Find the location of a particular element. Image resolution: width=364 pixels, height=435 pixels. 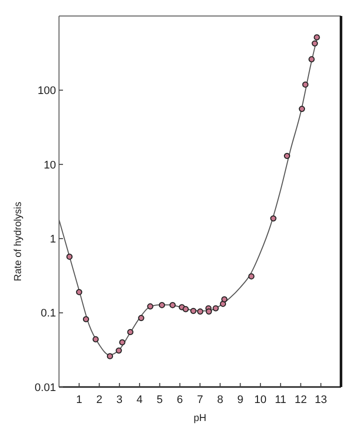

x-tick-label: 13 is located at coordinates (320, 400).